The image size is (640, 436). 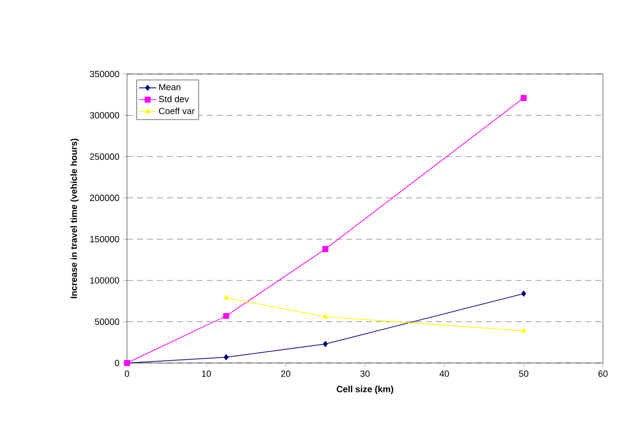 What do you see at coordinates (206, 373) in the screenshot?
I see `x-tick-label: 10` at bounding box center [206, 373].